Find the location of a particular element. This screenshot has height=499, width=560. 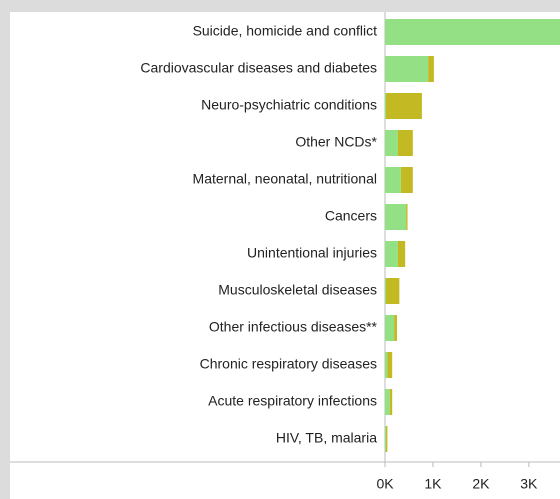

x-tick-label: 2K is located at coordinates (481, 484).